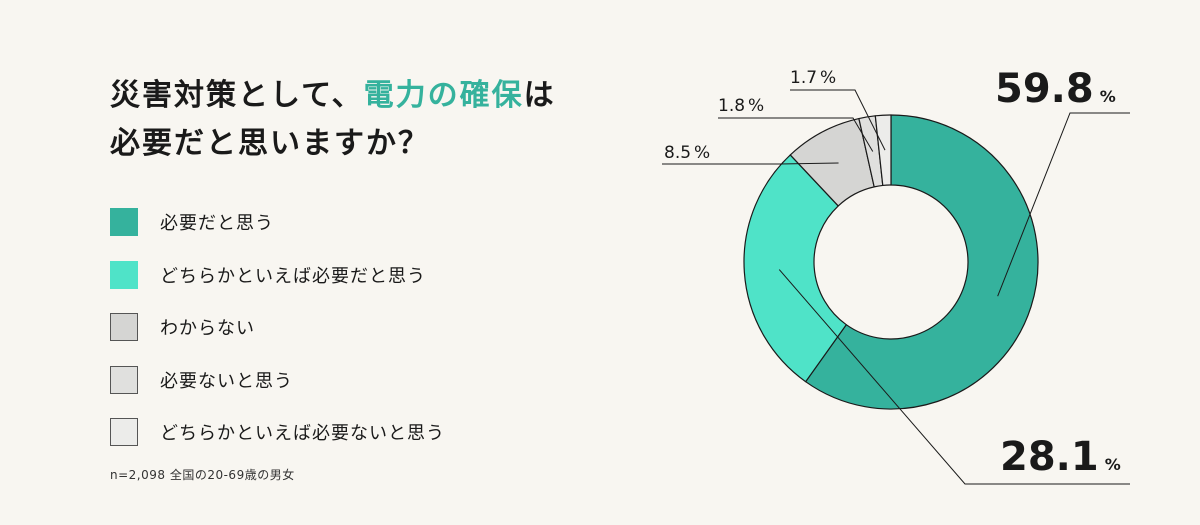  Describe the element at coordinates (687, 153) in the screenshot. I see `data-label: 8.5%` at that location.